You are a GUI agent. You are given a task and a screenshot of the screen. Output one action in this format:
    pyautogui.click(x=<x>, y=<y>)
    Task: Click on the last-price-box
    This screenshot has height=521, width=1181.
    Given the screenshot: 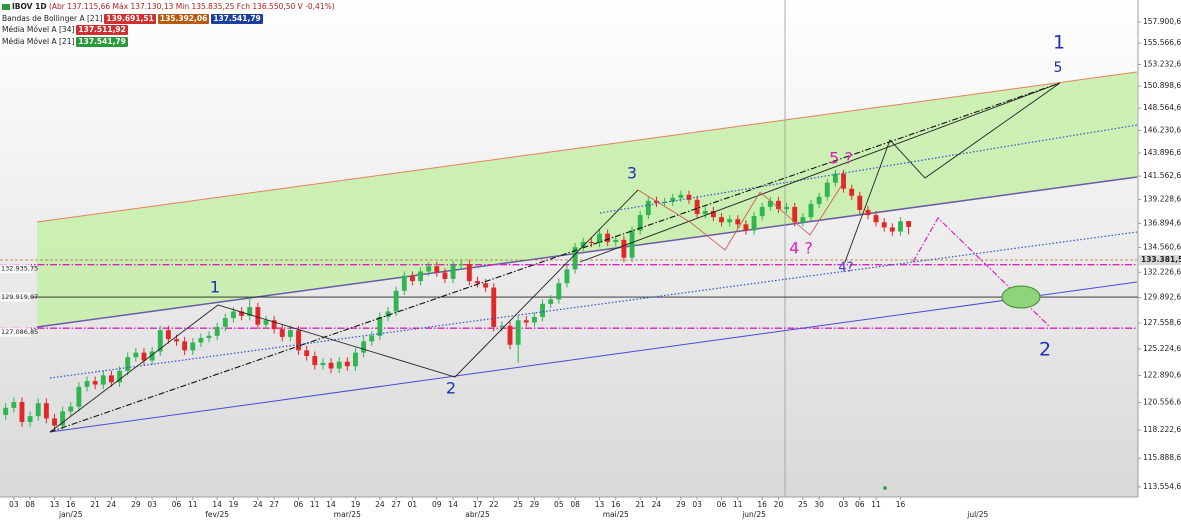 What is the action you would take?
    pyautogui.click(x=1160, y=260)
    